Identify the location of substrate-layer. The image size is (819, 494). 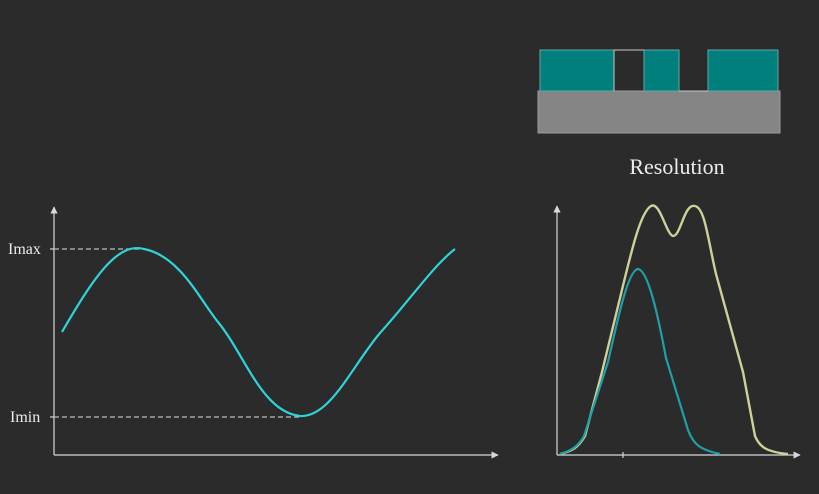
(659, 112).